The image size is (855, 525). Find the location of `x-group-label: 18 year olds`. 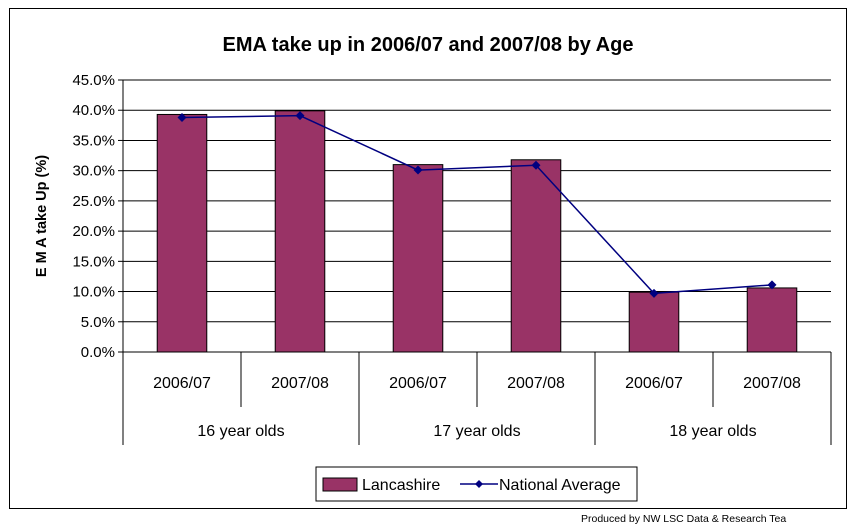

x-group-label: 18 year olds is located at coordinates (712, 431).